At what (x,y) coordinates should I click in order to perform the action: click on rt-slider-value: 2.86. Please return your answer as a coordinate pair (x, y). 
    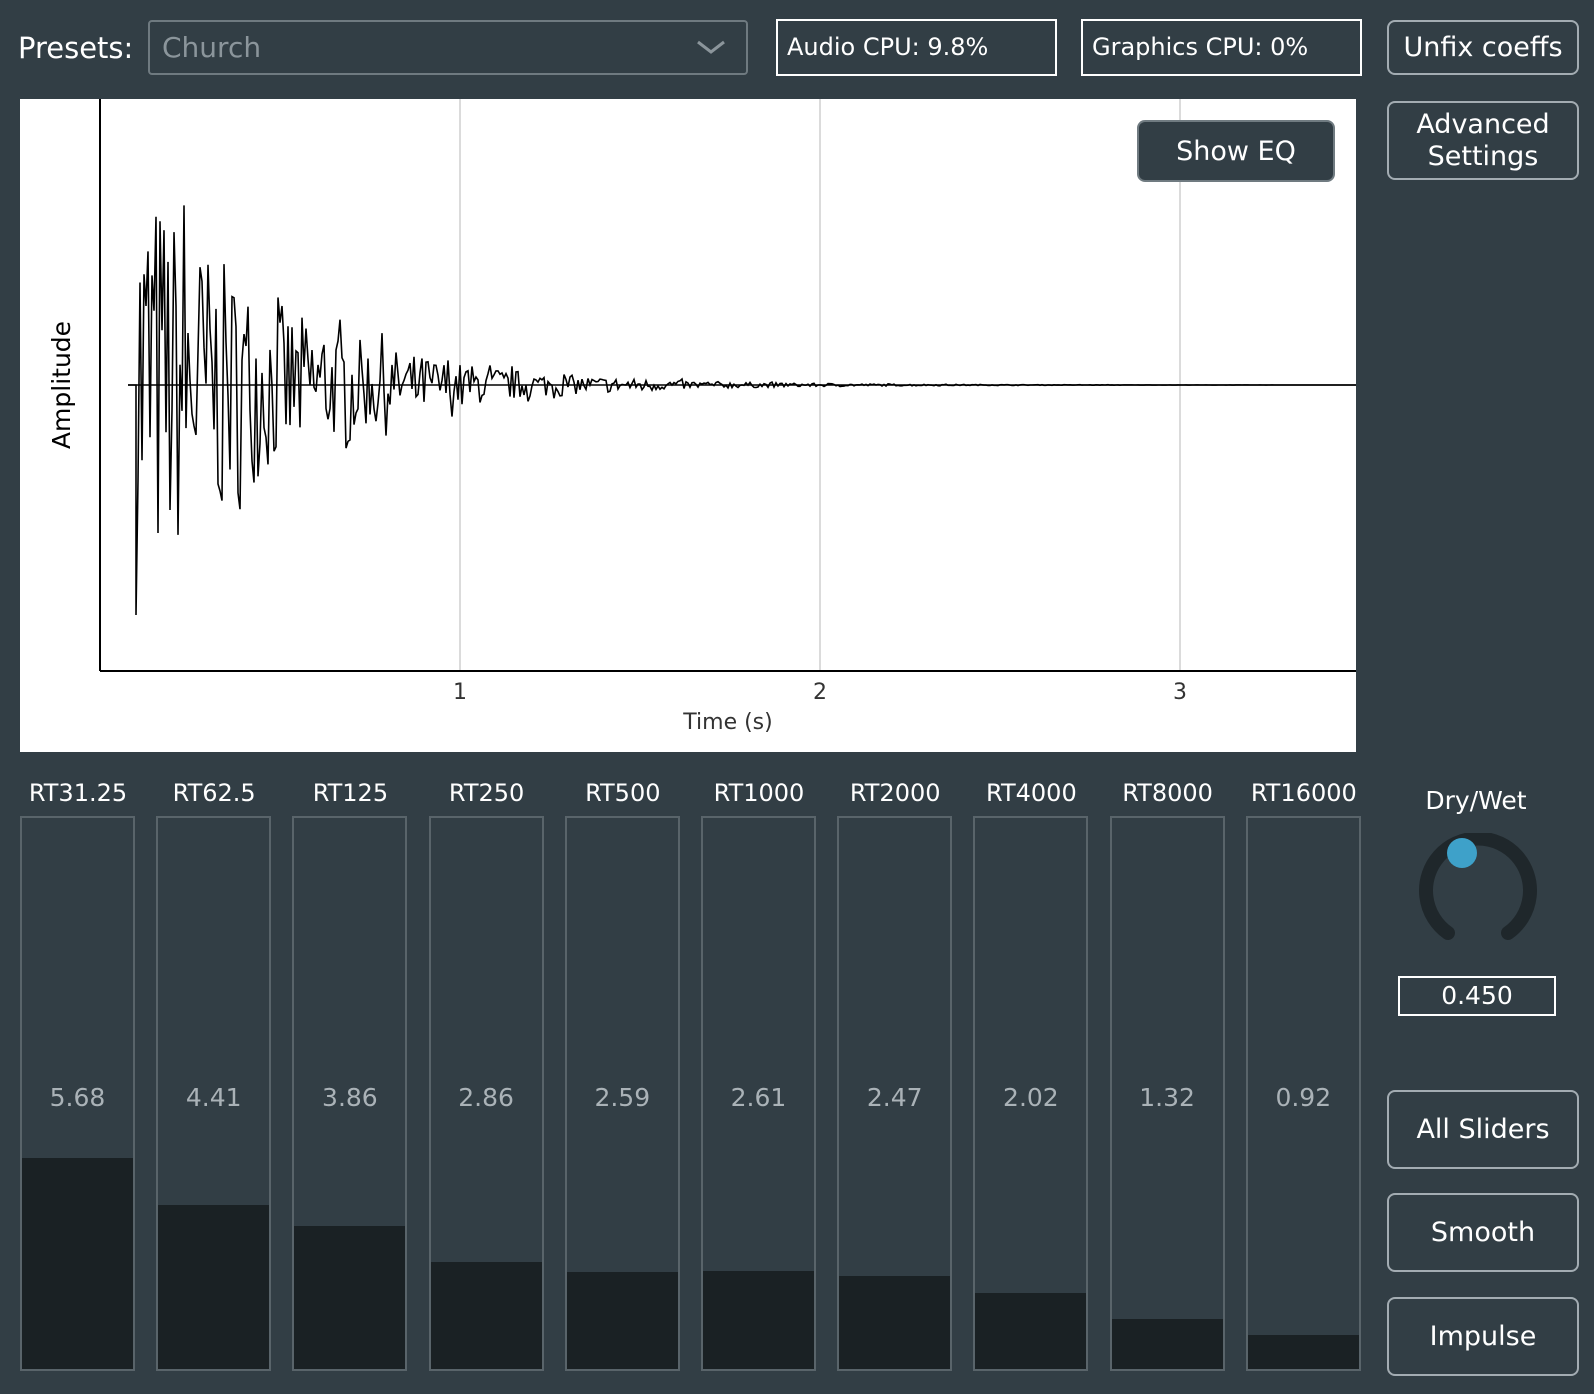
    Looking at the image, I should click on (486, 1097).